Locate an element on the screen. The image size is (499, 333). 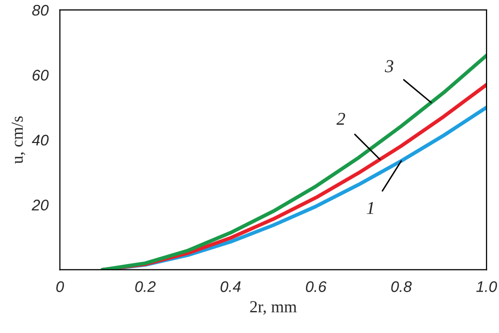
annotation: 2 is located at coordinates (341, 118).